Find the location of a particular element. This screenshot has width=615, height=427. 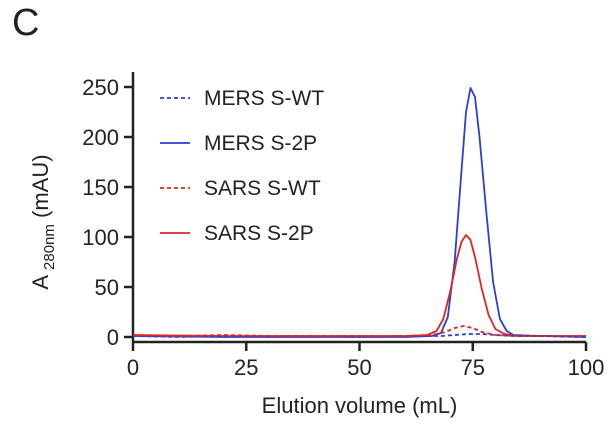

y-tick-label: 150 is located at coordinates (100, 187).